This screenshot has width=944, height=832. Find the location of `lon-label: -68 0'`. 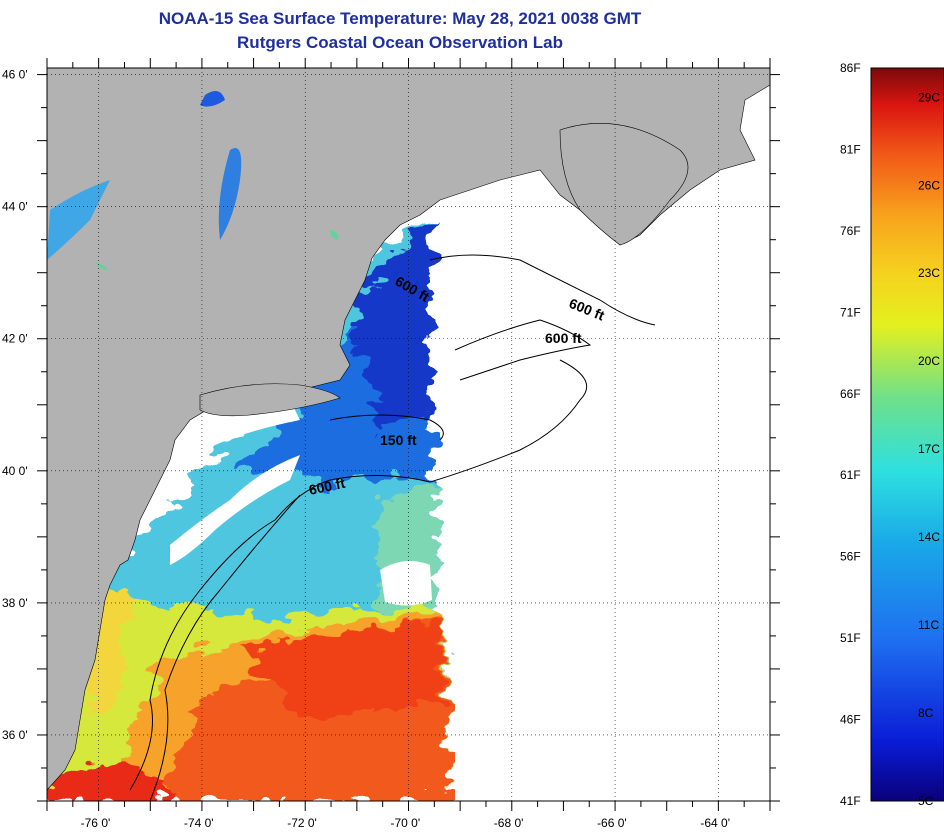

lon-label: -68 0' is located at coordinates (509, 823).